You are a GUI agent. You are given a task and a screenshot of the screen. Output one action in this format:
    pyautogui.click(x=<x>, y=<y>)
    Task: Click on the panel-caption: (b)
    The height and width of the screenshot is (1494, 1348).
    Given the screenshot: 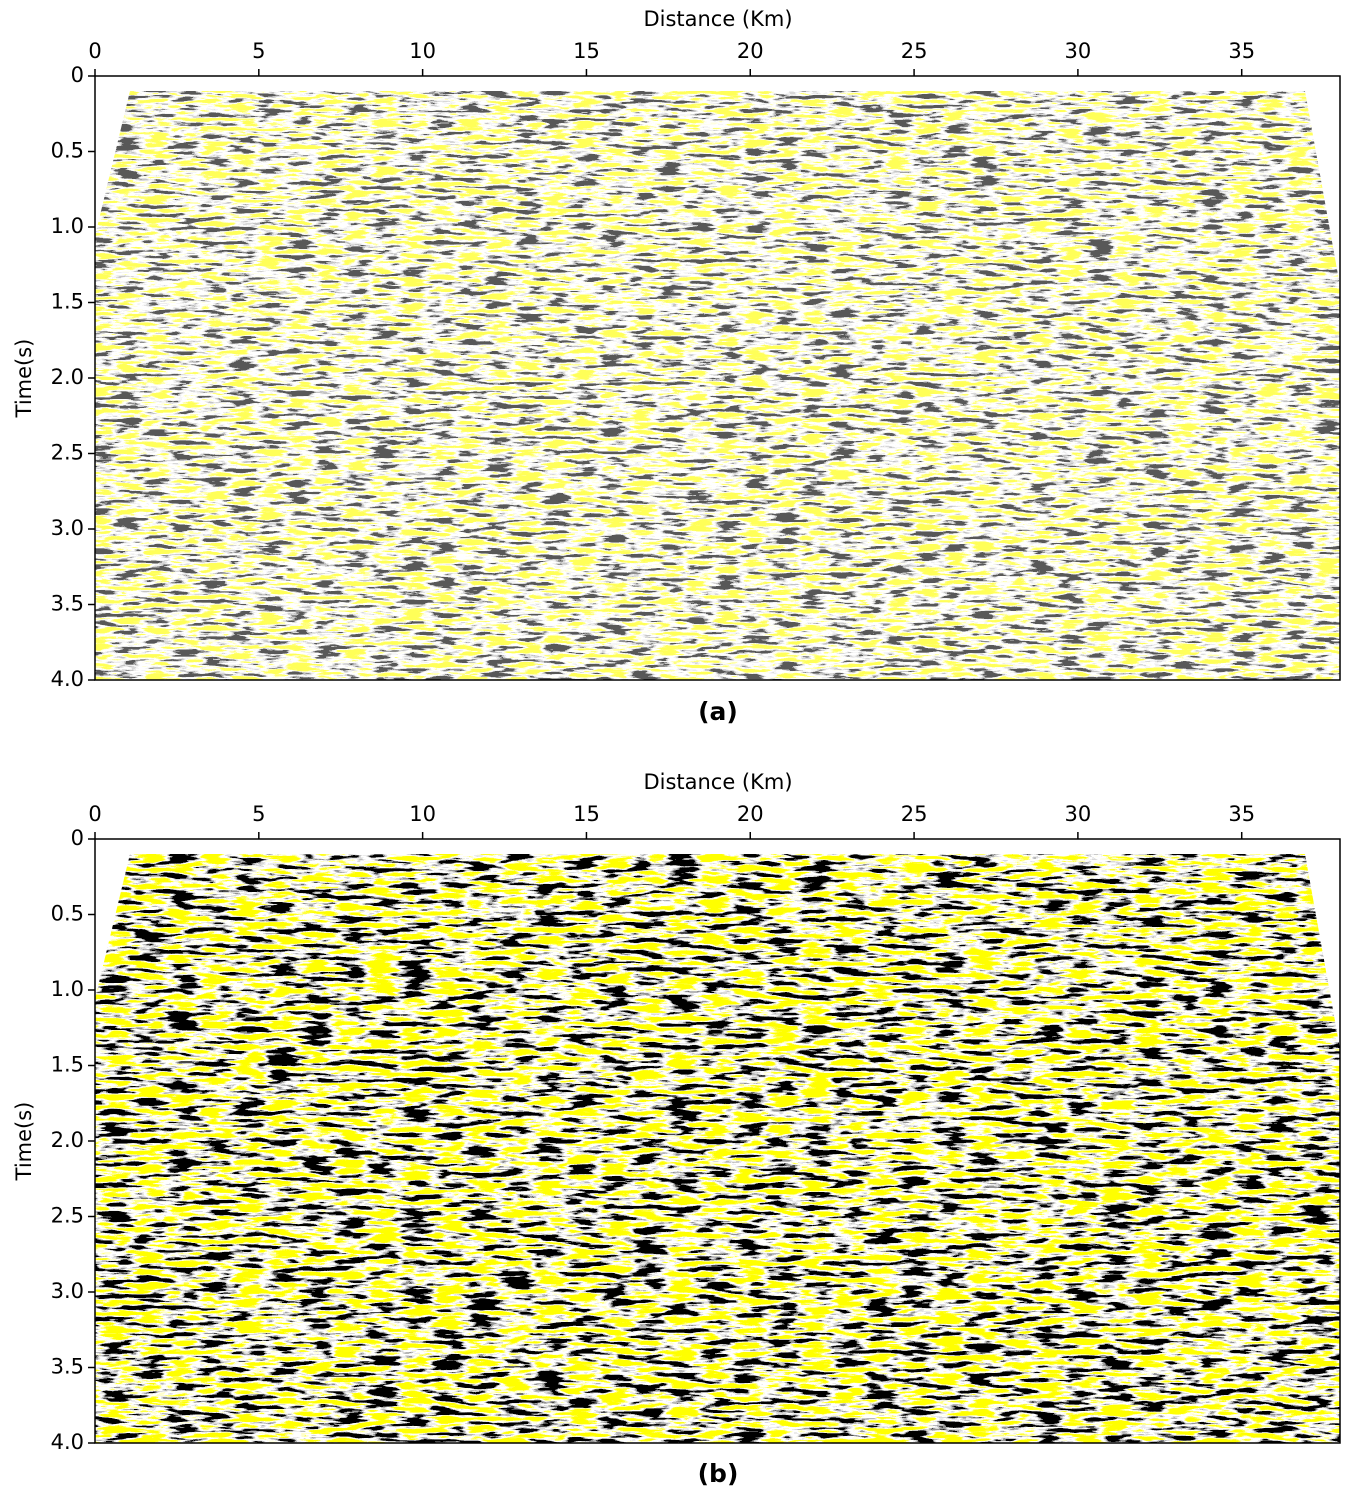 What is the action you would take?
    pyautogui.click(x=718, y=1473)
    